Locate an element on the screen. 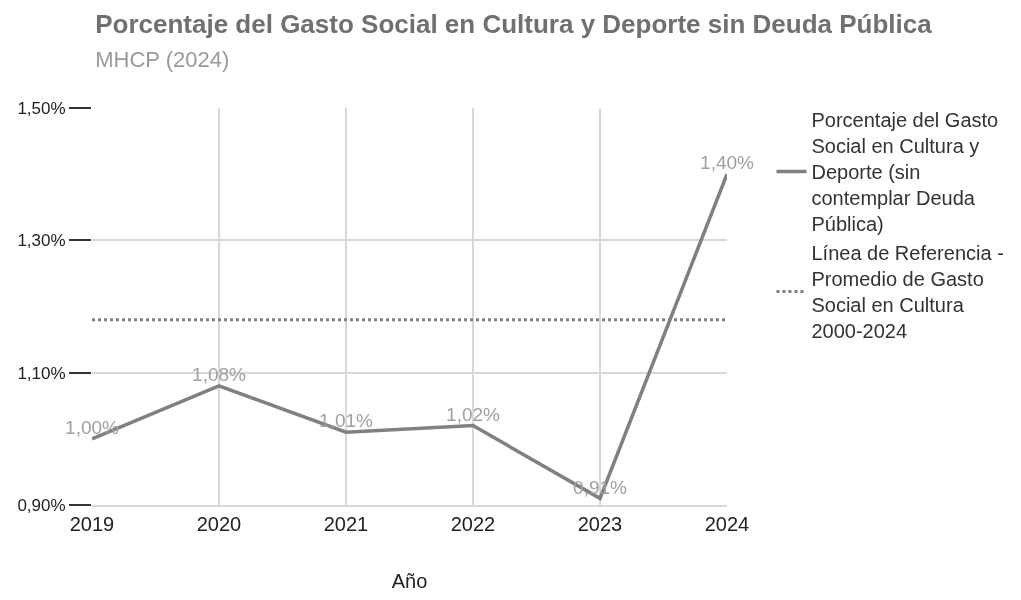  data-label: 1,08% is located at coordinates (219, 375).